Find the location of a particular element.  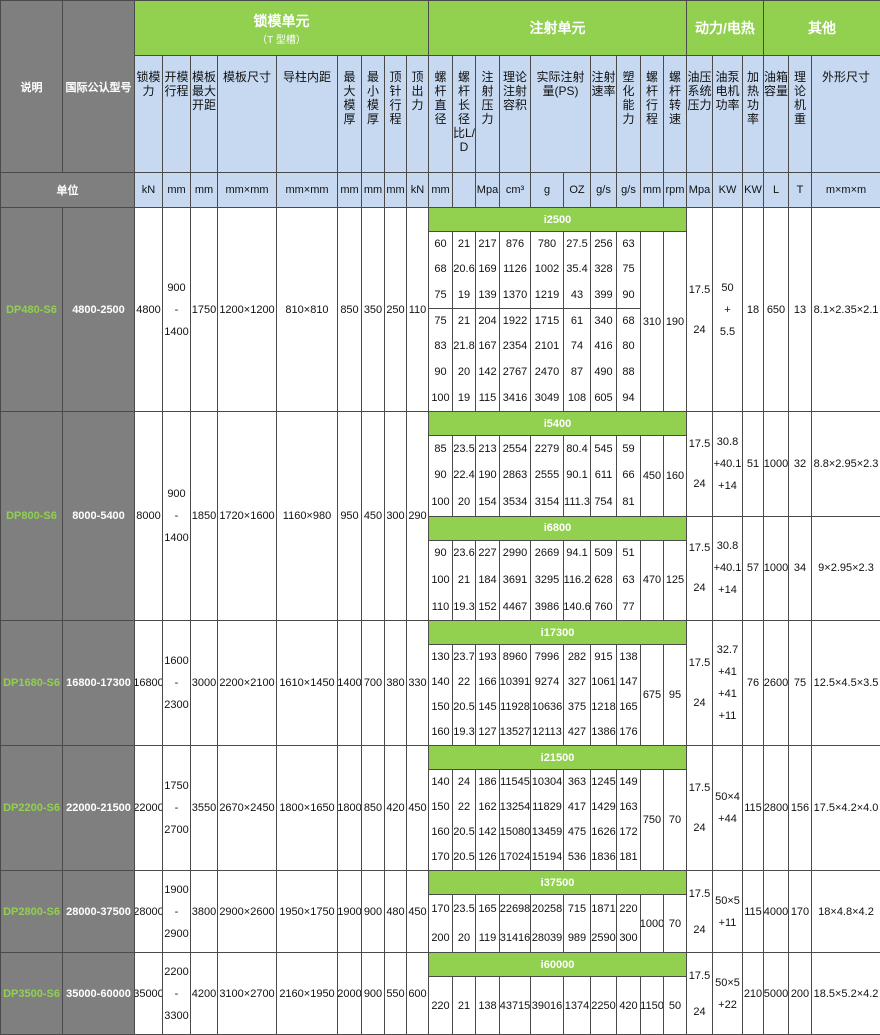

value-line: 23.5 is located at coordinates (464, 448).